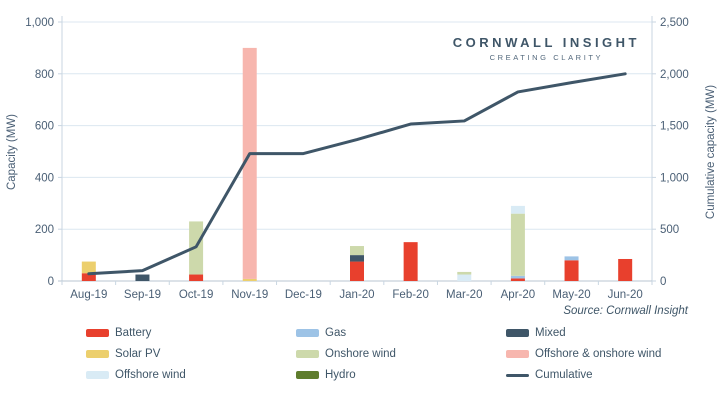 This screenshot has width=728, height=410. What do you see at coordinates (307, 333) in the screenshot?
I see `gas-swatch-icon` at bounding box center [307, 333].